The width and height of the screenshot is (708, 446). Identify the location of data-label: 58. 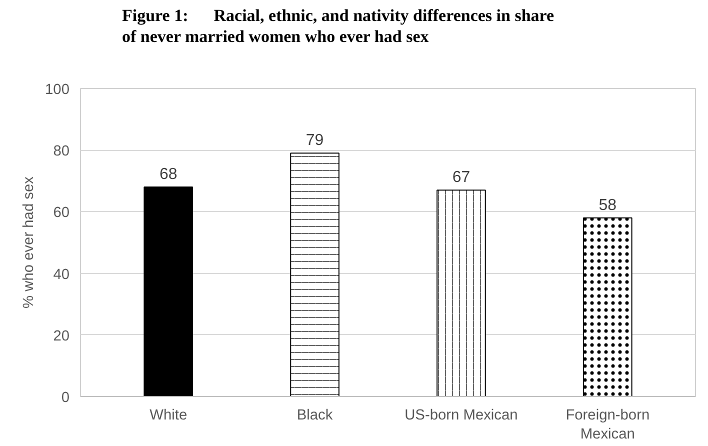
(607, 205).